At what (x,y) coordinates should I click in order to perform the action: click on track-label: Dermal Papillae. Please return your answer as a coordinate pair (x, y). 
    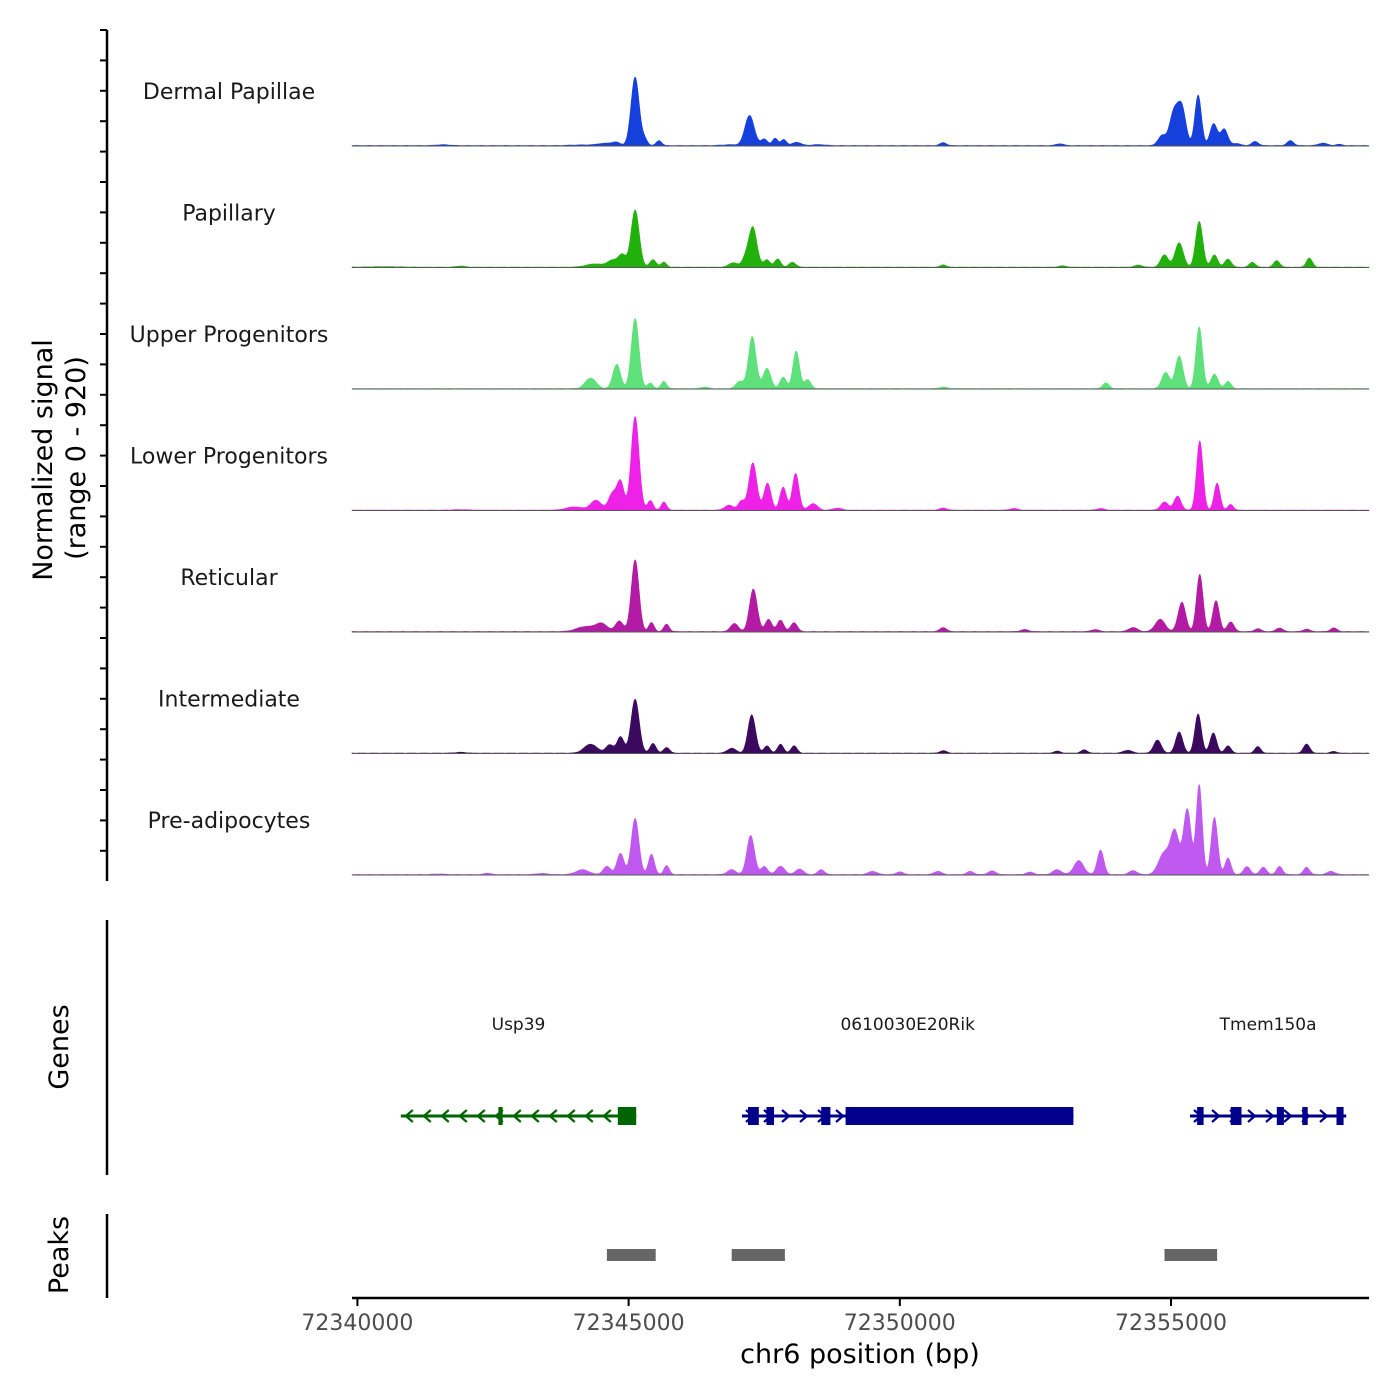
    Looking at the image, I should click on (229, 92).